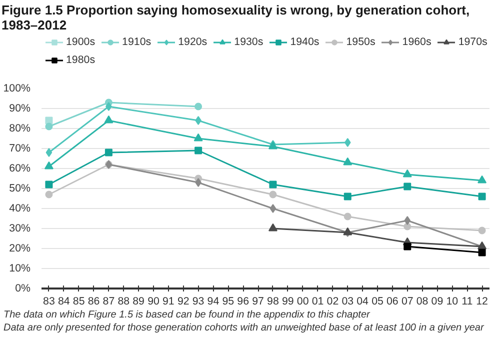 Image resolution: width=500 pixels, height=364 pixels. I want to click on legend-label: 1950s, so click(361, 42).